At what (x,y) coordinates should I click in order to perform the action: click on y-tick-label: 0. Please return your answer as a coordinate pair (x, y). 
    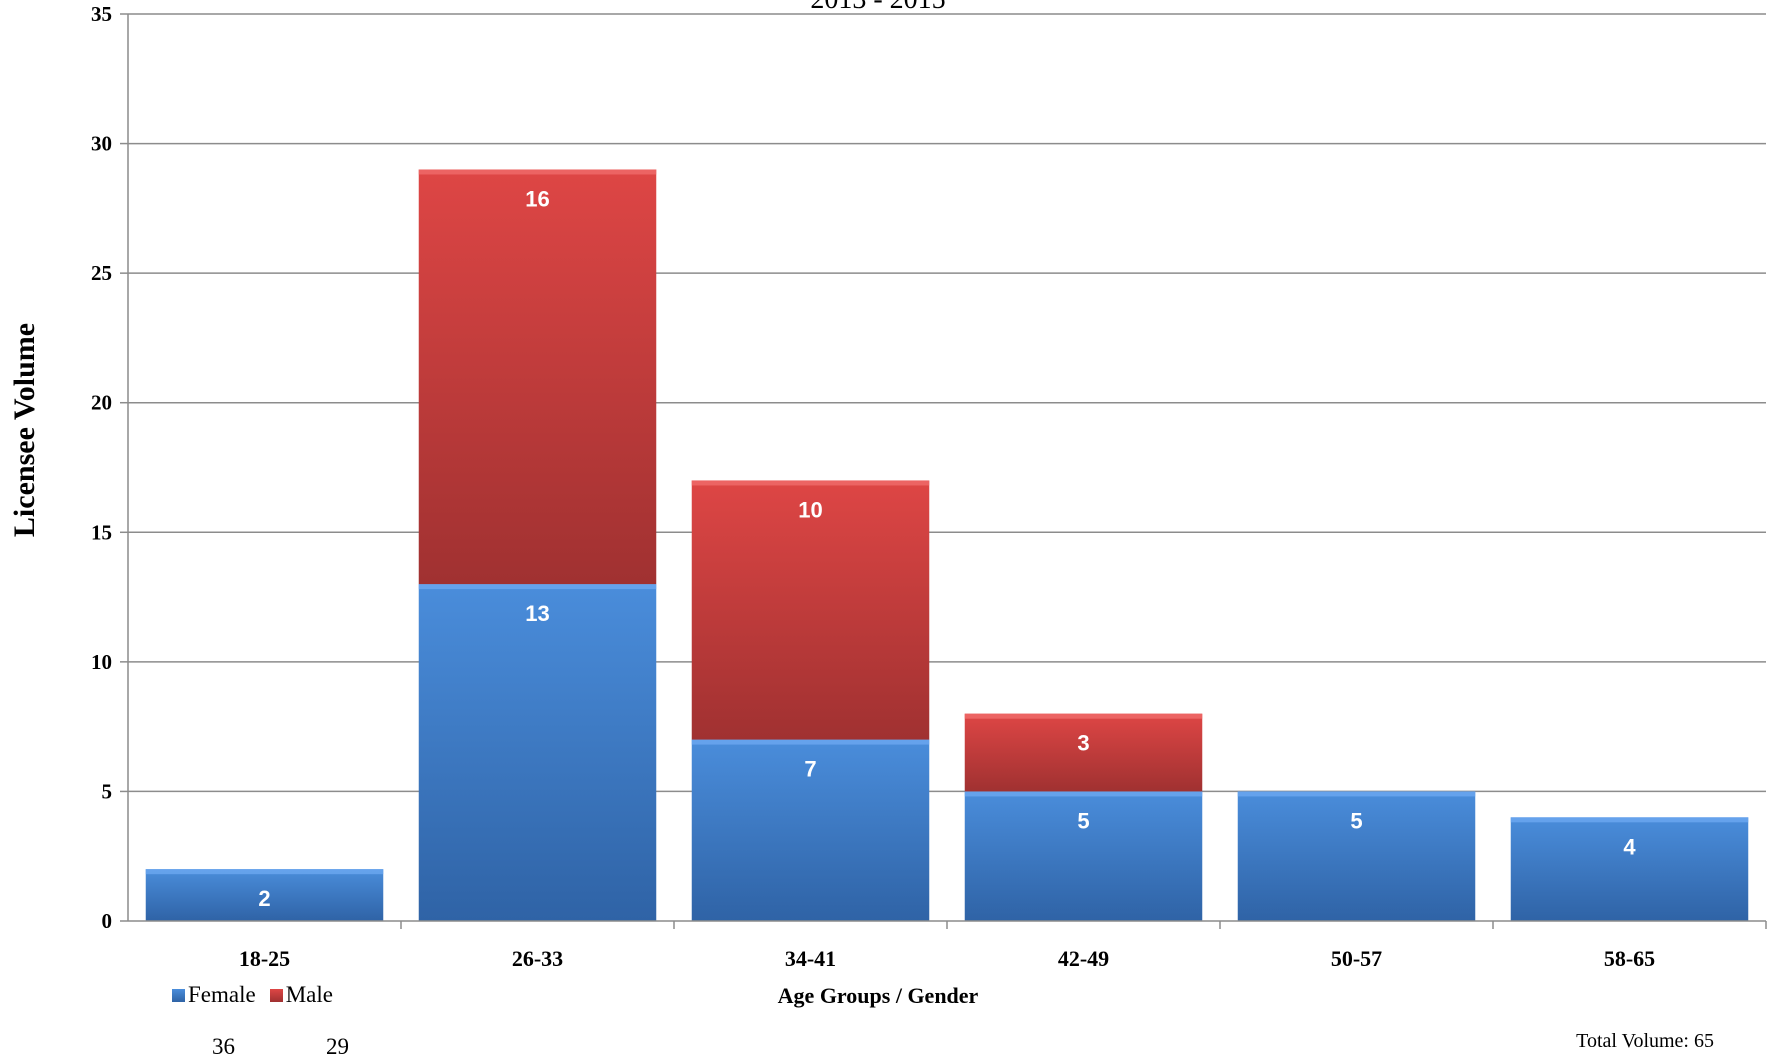
    Looking at the image, I should click on (107, 921).